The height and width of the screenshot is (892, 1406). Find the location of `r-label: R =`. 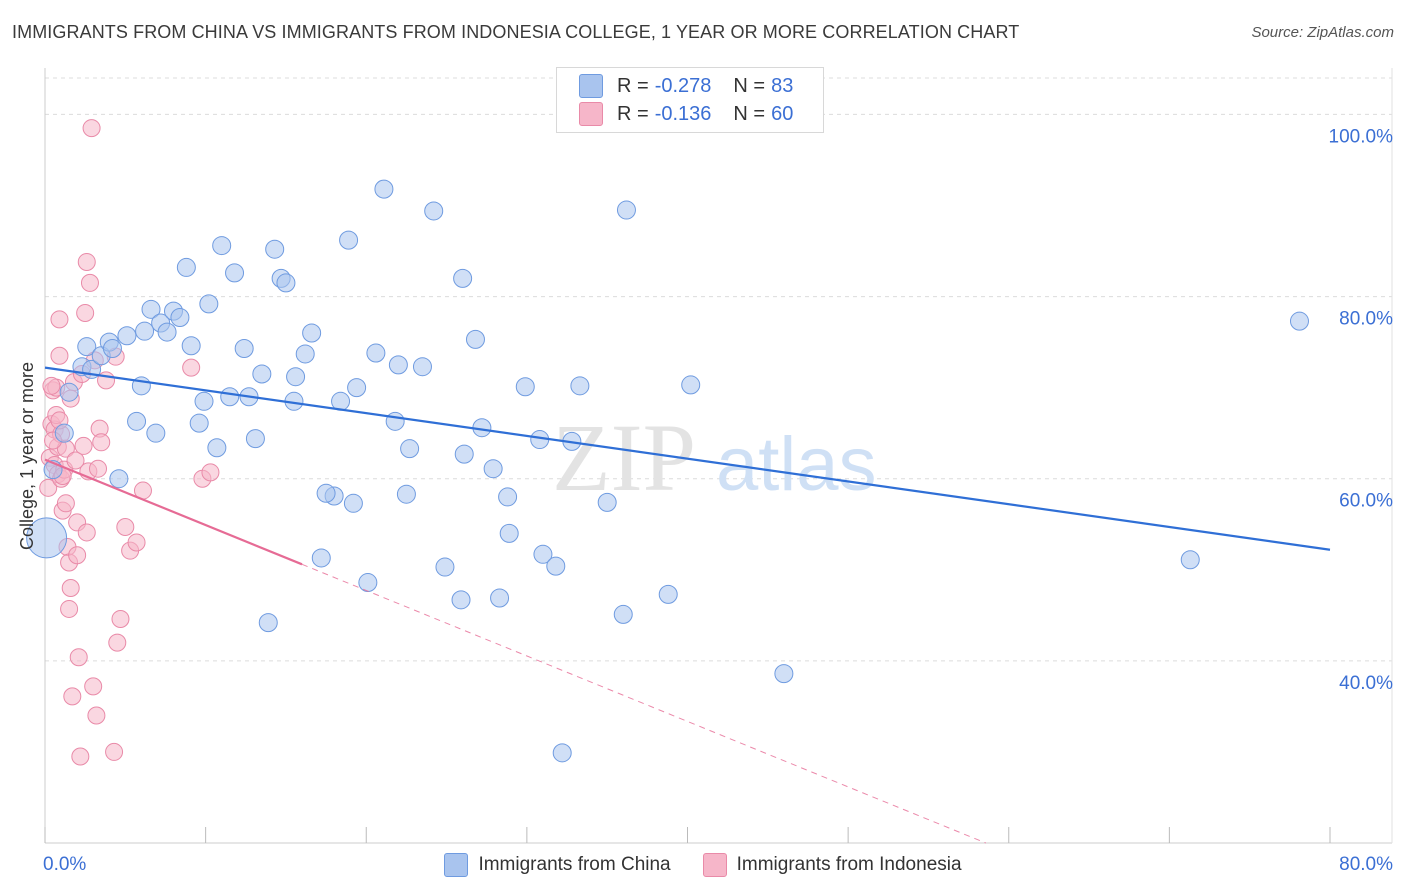

r-label: R = is located at coordinates (633, 113).